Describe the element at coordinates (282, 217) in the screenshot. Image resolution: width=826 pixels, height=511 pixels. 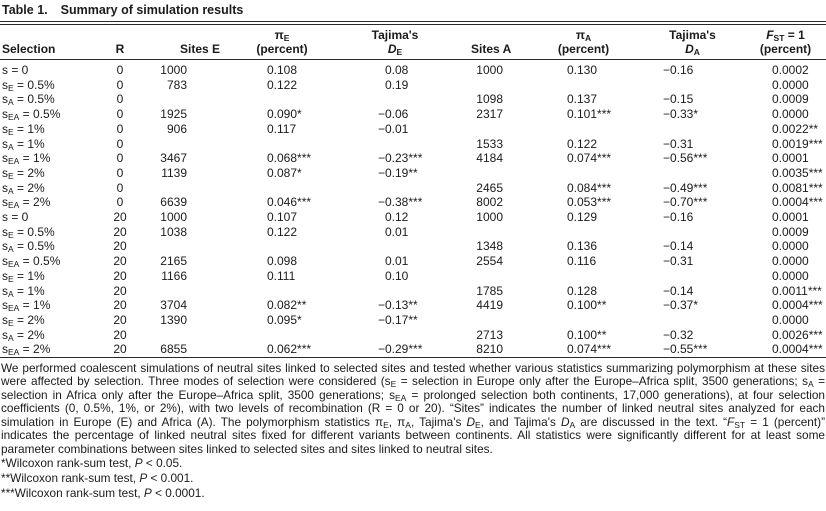
I see `cell-pi_e: 0.107` at that location.